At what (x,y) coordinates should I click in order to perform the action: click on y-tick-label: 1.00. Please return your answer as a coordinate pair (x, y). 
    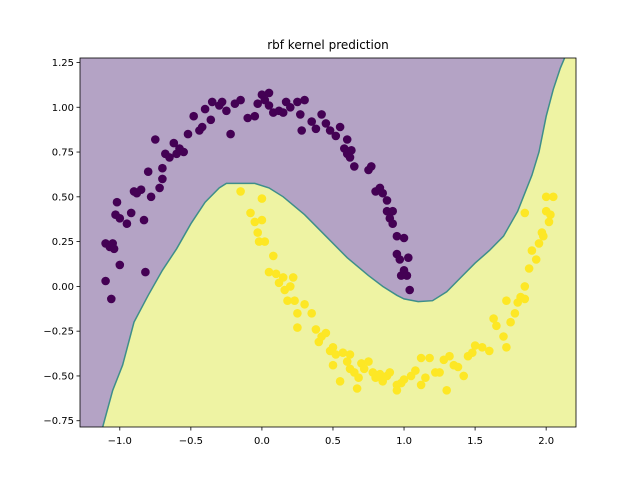
    Looking at the image, I should click on (63, 108).